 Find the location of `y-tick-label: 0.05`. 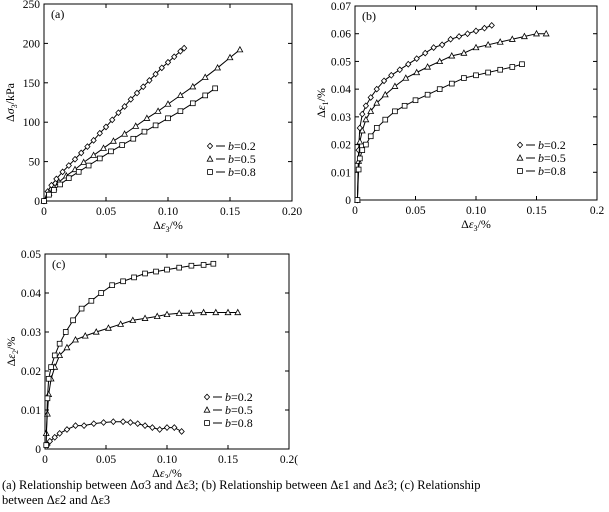

y-tick-label: 0.05 is located at coordinates (31, 255).